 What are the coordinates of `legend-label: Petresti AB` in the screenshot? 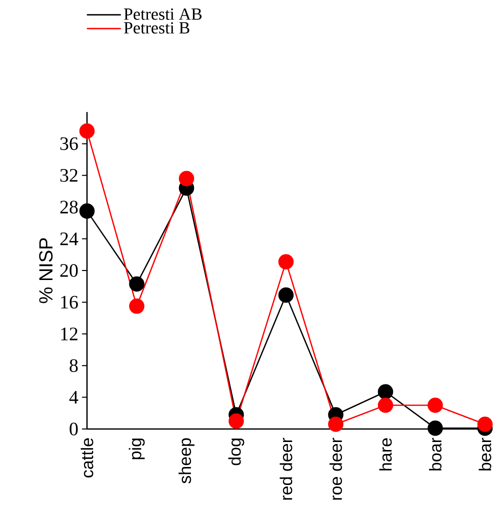 It's located at (163, 14).